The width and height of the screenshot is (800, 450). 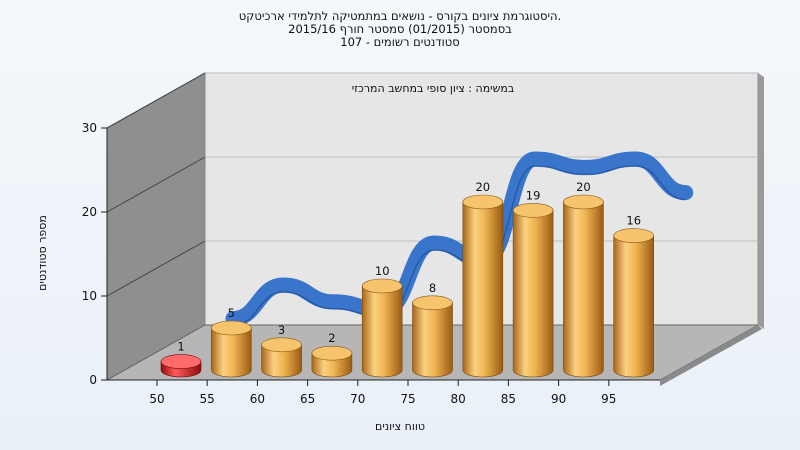 I want to click on x-tick-label: 65, so click(x=307, y=399).